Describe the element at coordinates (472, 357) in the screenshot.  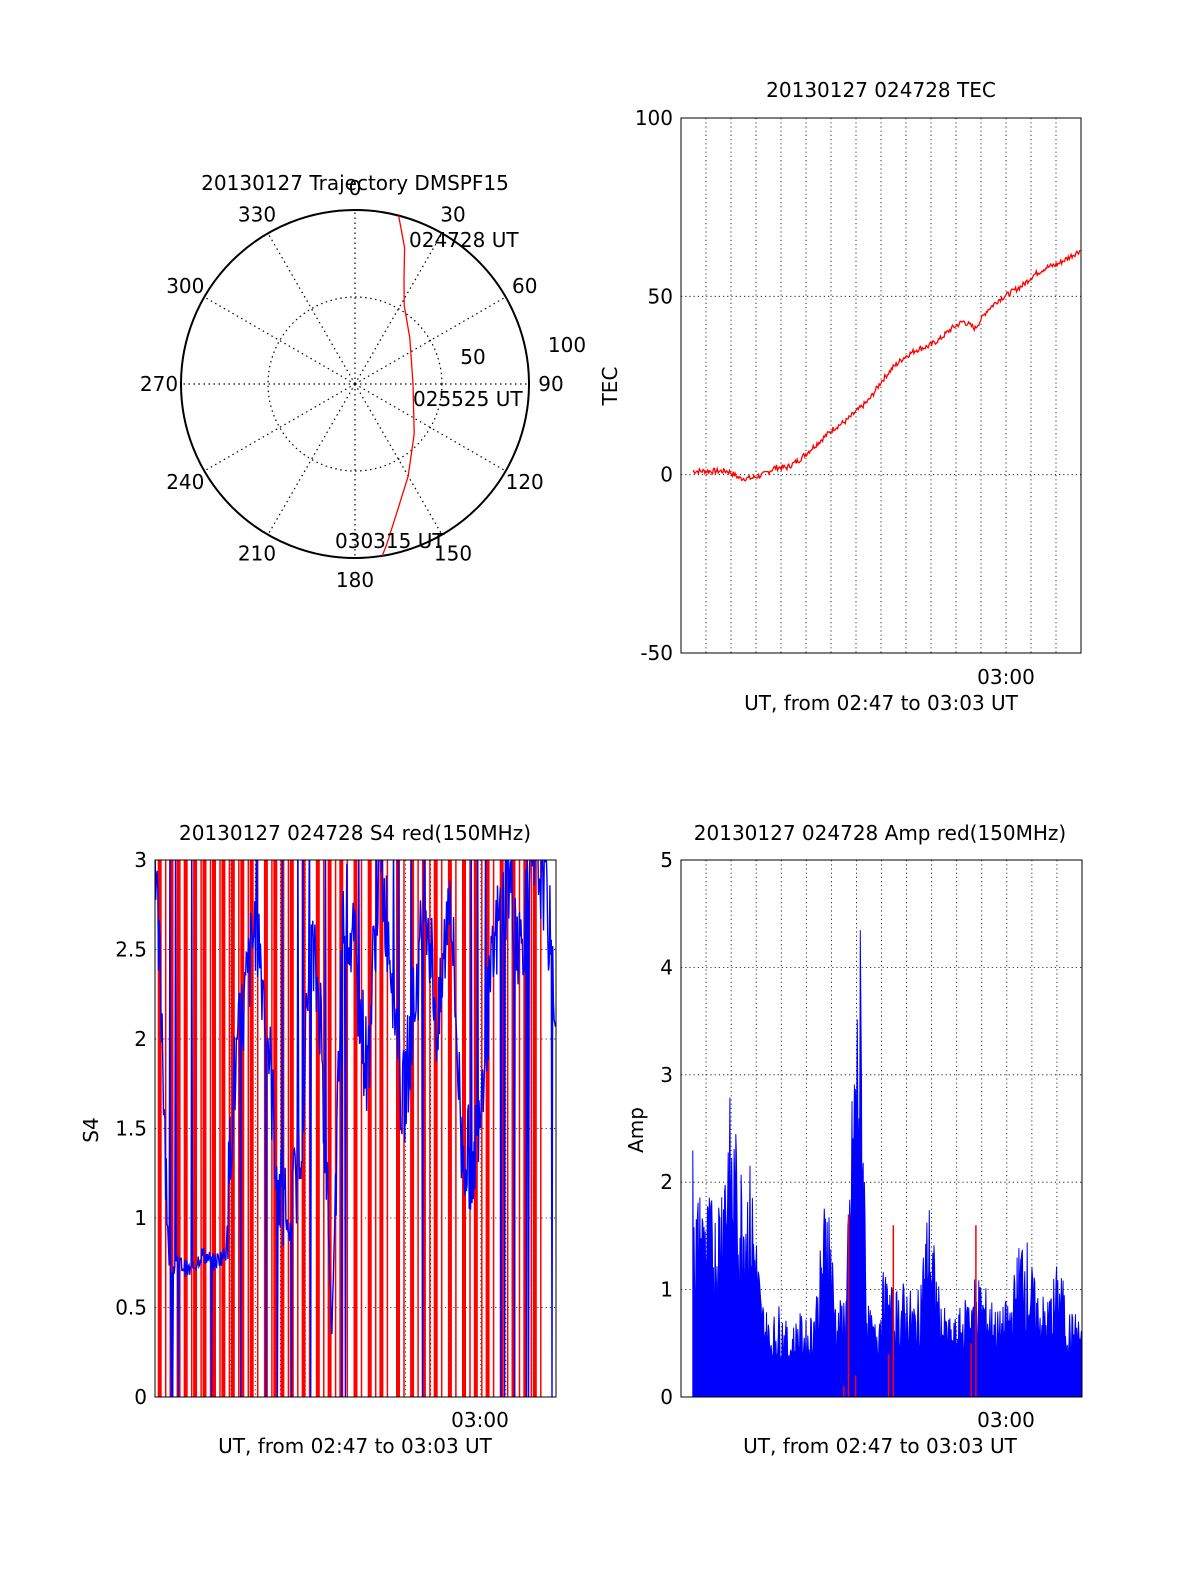
I see `polar-radius-label-50: 50` at that location.